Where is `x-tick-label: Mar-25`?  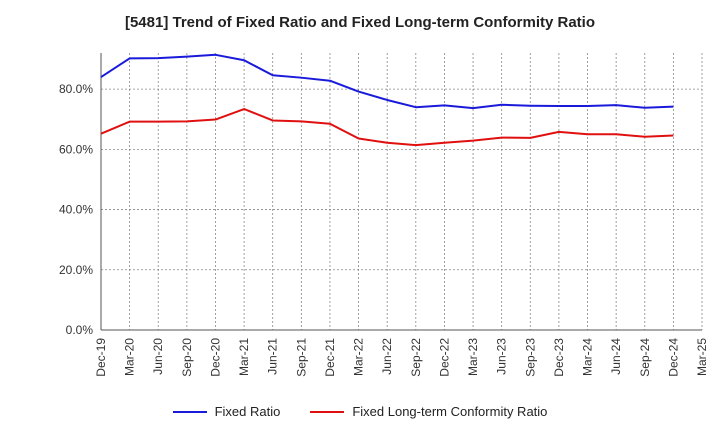
x-tick-label: Mar-25 is located at coordinates (702, 357).